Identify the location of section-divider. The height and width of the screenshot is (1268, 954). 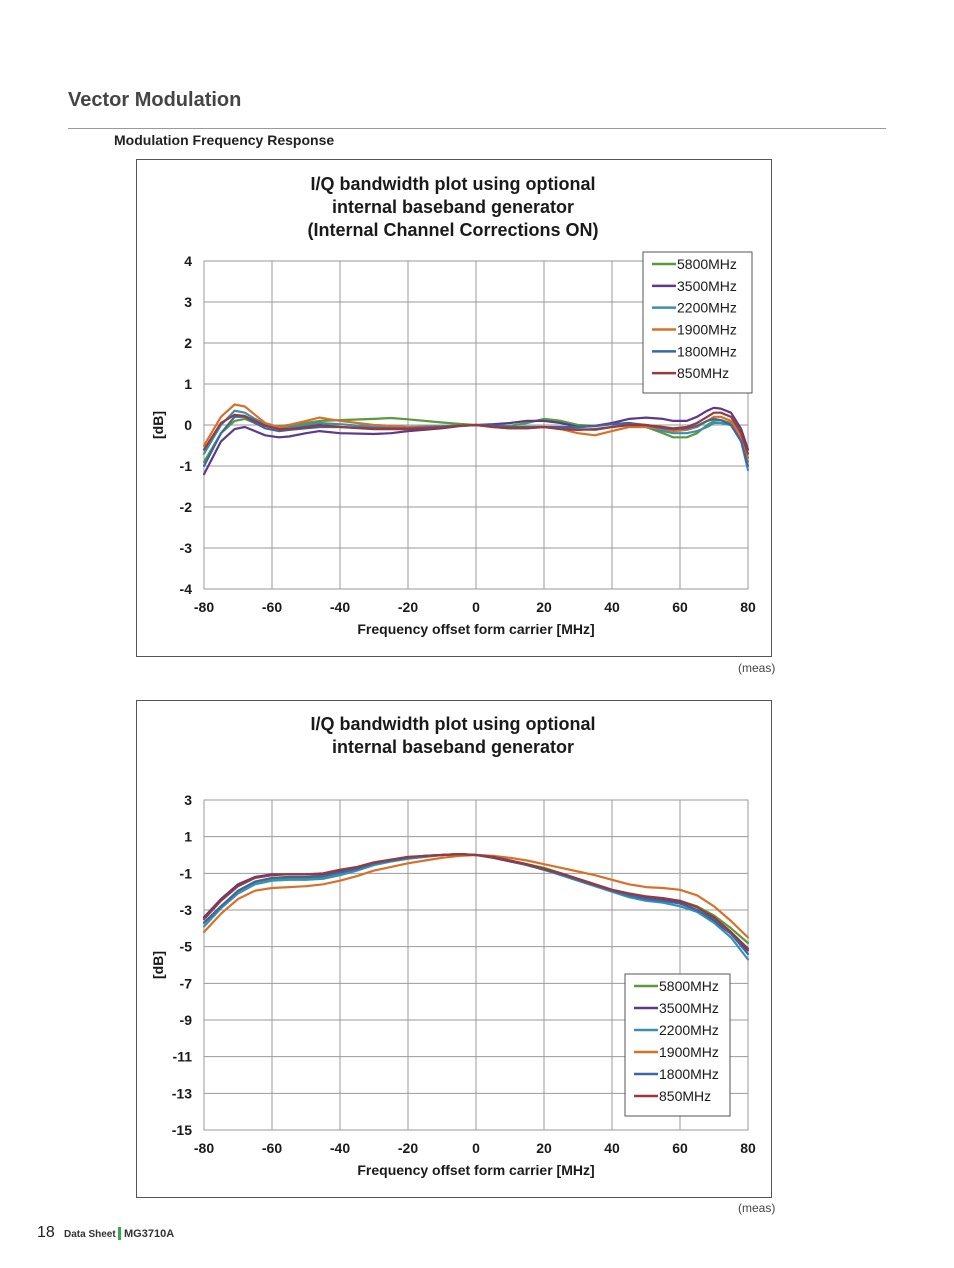
(477, 128).